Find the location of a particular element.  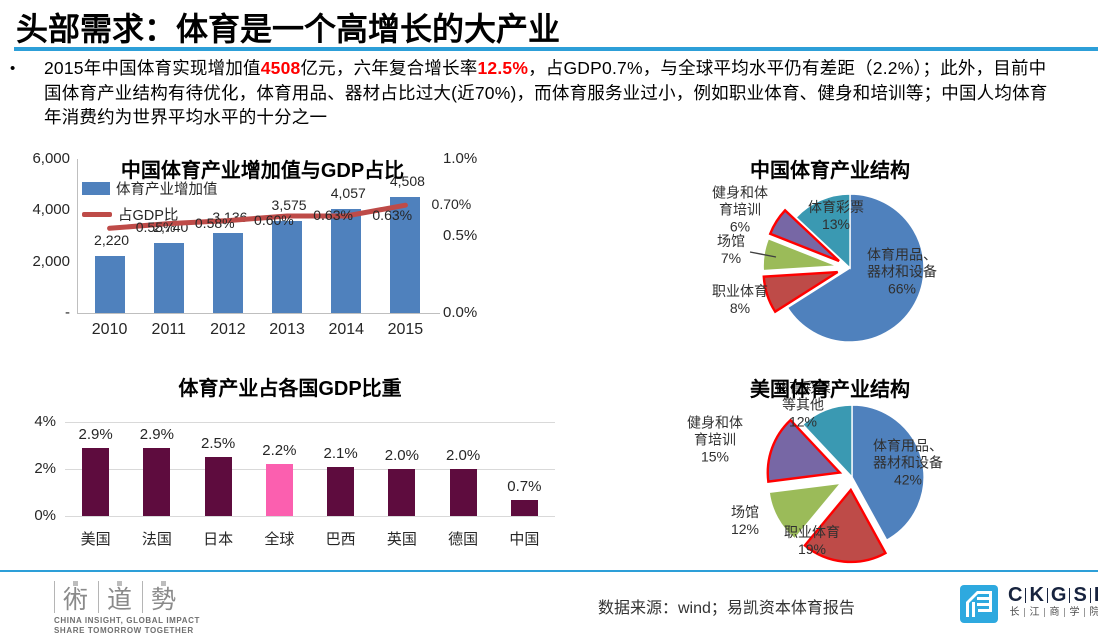

x-axis-label: 日本 is located at coordinates (218, 539).